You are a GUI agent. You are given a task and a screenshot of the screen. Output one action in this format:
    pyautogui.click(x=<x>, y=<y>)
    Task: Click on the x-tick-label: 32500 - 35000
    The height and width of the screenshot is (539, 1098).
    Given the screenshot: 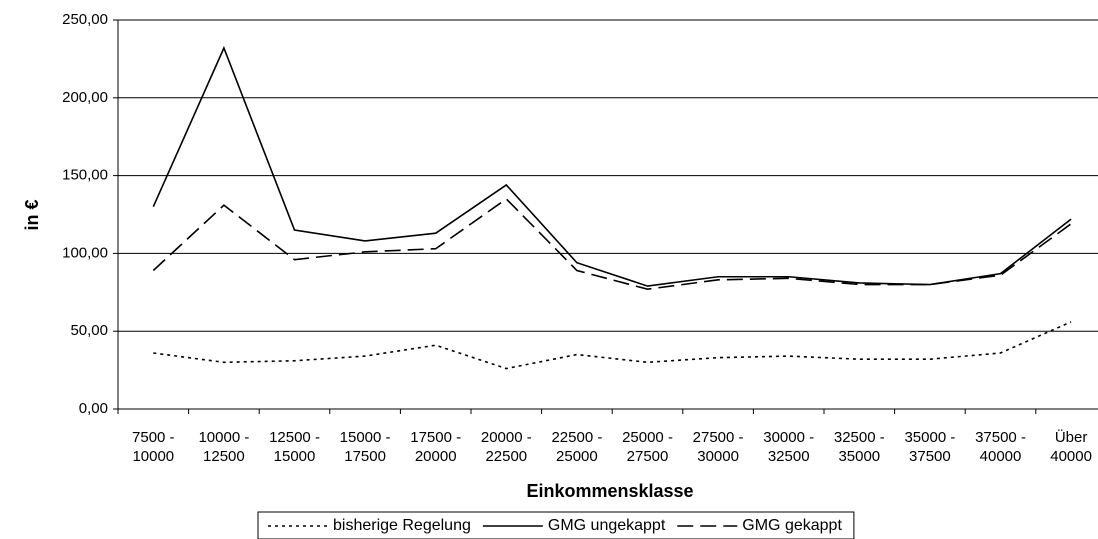 What is the action you would take?
    pyautogui.click(x=859, y=447)
    